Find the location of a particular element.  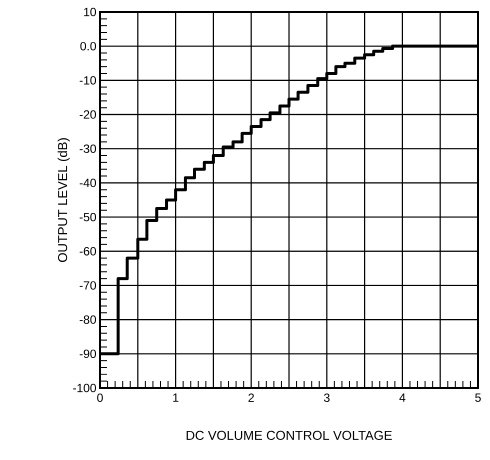

x-tick-label: 2 is located at coordinates (251, 398).